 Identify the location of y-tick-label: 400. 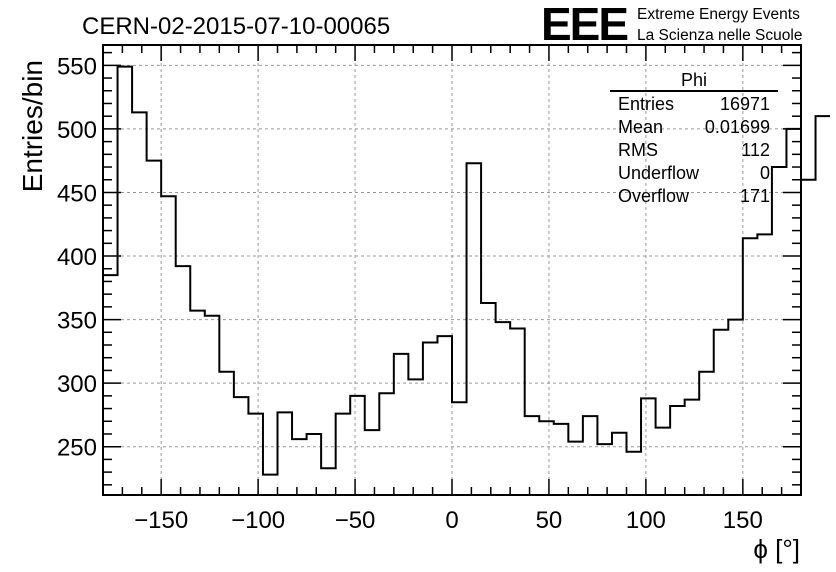
(77, 257).